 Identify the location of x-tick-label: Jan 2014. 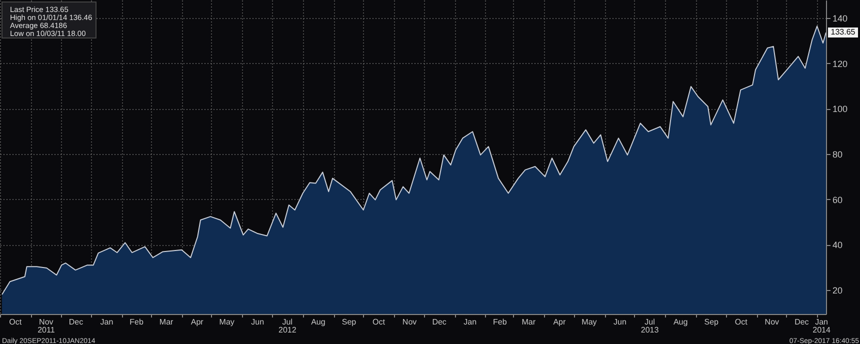
(821, 326).